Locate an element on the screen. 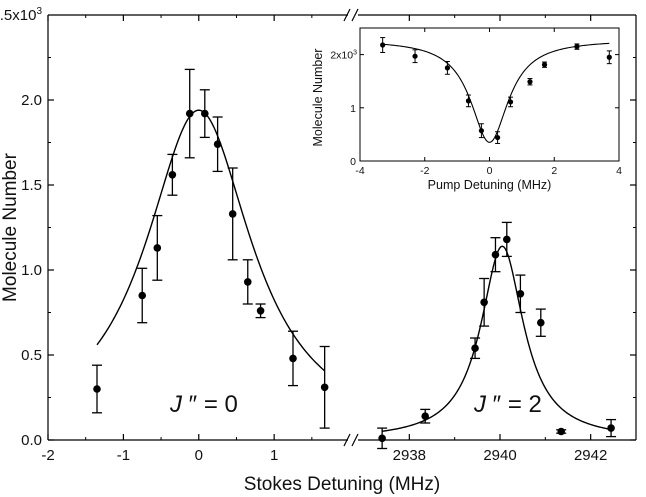 This screenshot has width=646, height=497. x-tick-label-right: 2940 is located at coordinates (499, 455).